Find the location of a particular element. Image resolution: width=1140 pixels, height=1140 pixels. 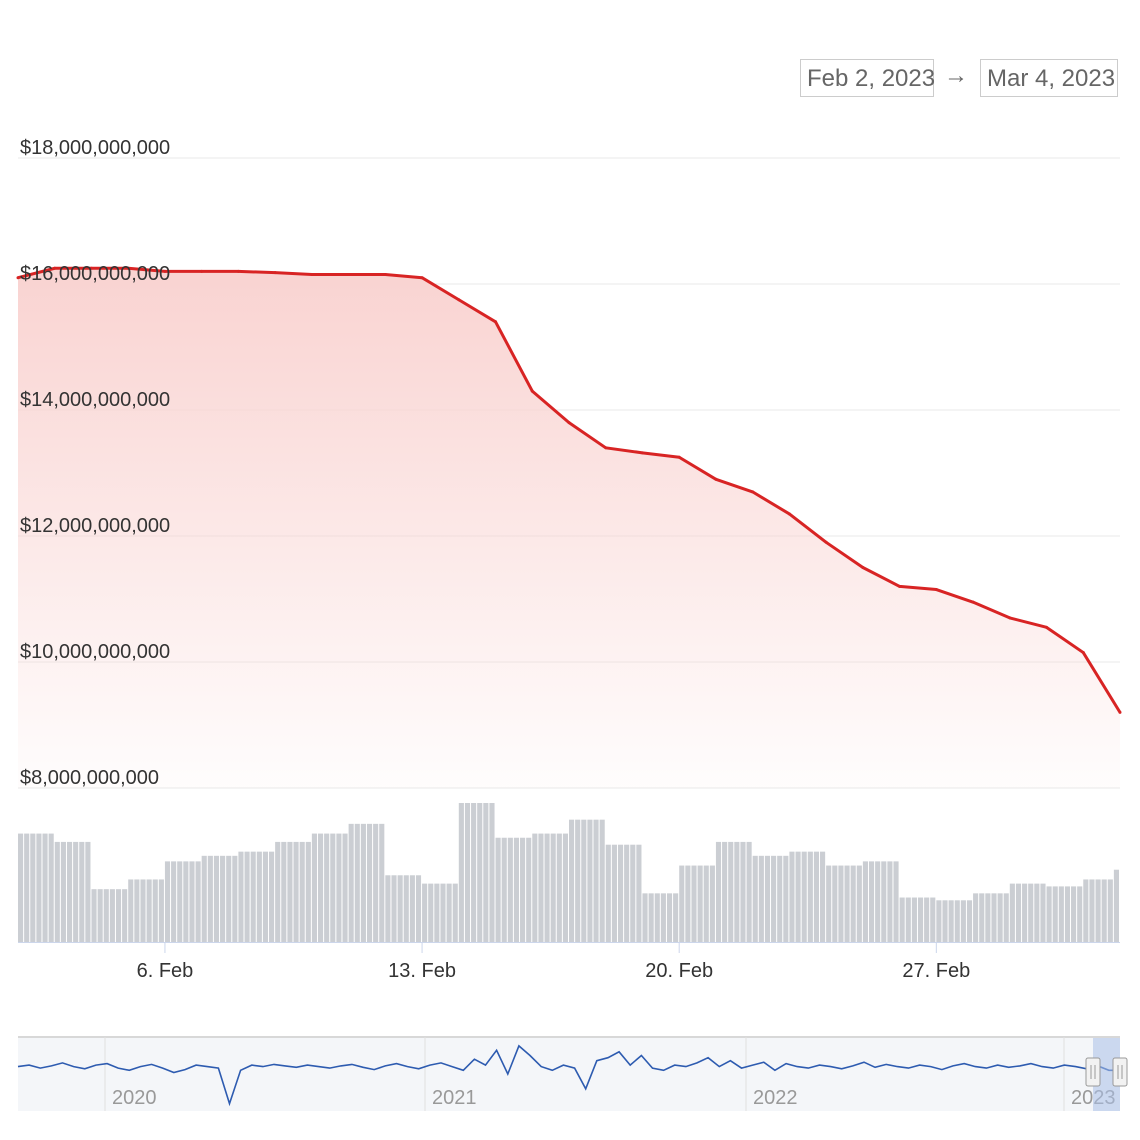

y-tick-label: $16,000,000,000 is located at coordinates (95, 274).